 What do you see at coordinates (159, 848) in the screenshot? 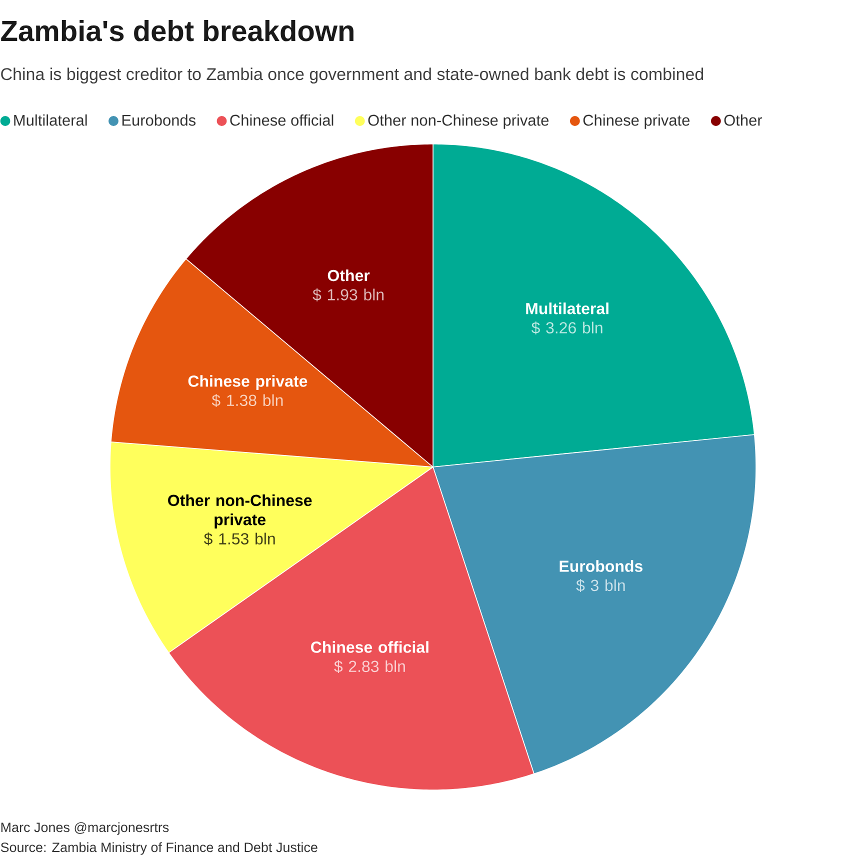
I see `source-note: Source: Zambia Ministry of Finance and Debt Justice` at bounding box center [159, 848].